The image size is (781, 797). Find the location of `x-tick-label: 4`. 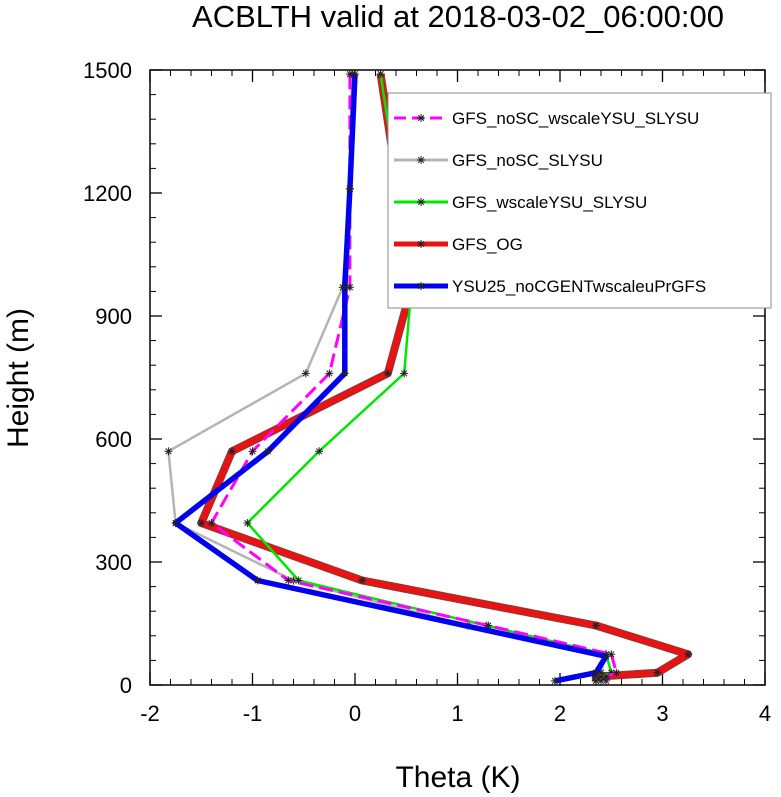

x-tick-label: 4 is located at coordinates (765, 713).